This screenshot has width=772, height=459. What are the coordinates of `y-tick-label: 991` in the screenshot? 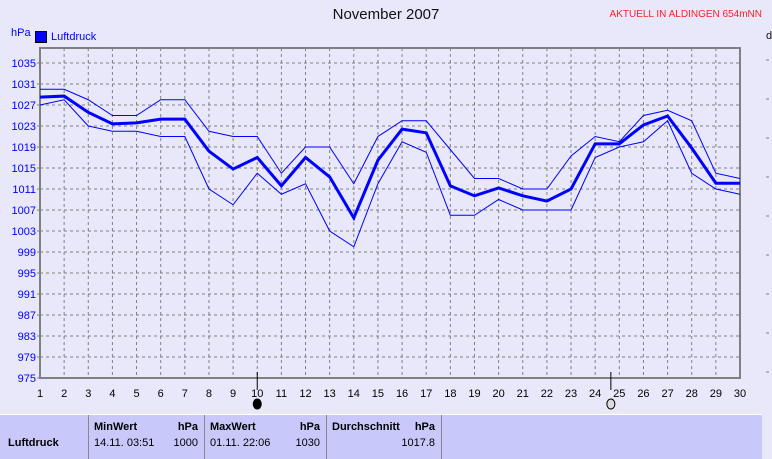 It's located at (27, 295).